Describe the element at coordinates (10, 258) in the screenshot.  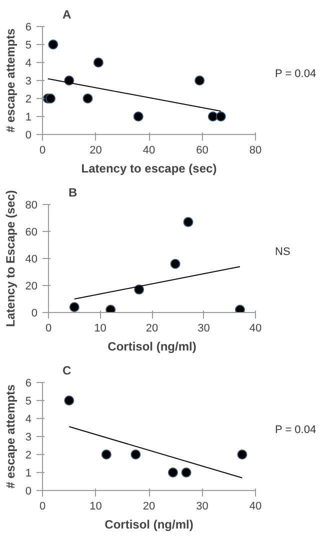
I see `y-axis-title: Latency to Escape (sec)` at that location.